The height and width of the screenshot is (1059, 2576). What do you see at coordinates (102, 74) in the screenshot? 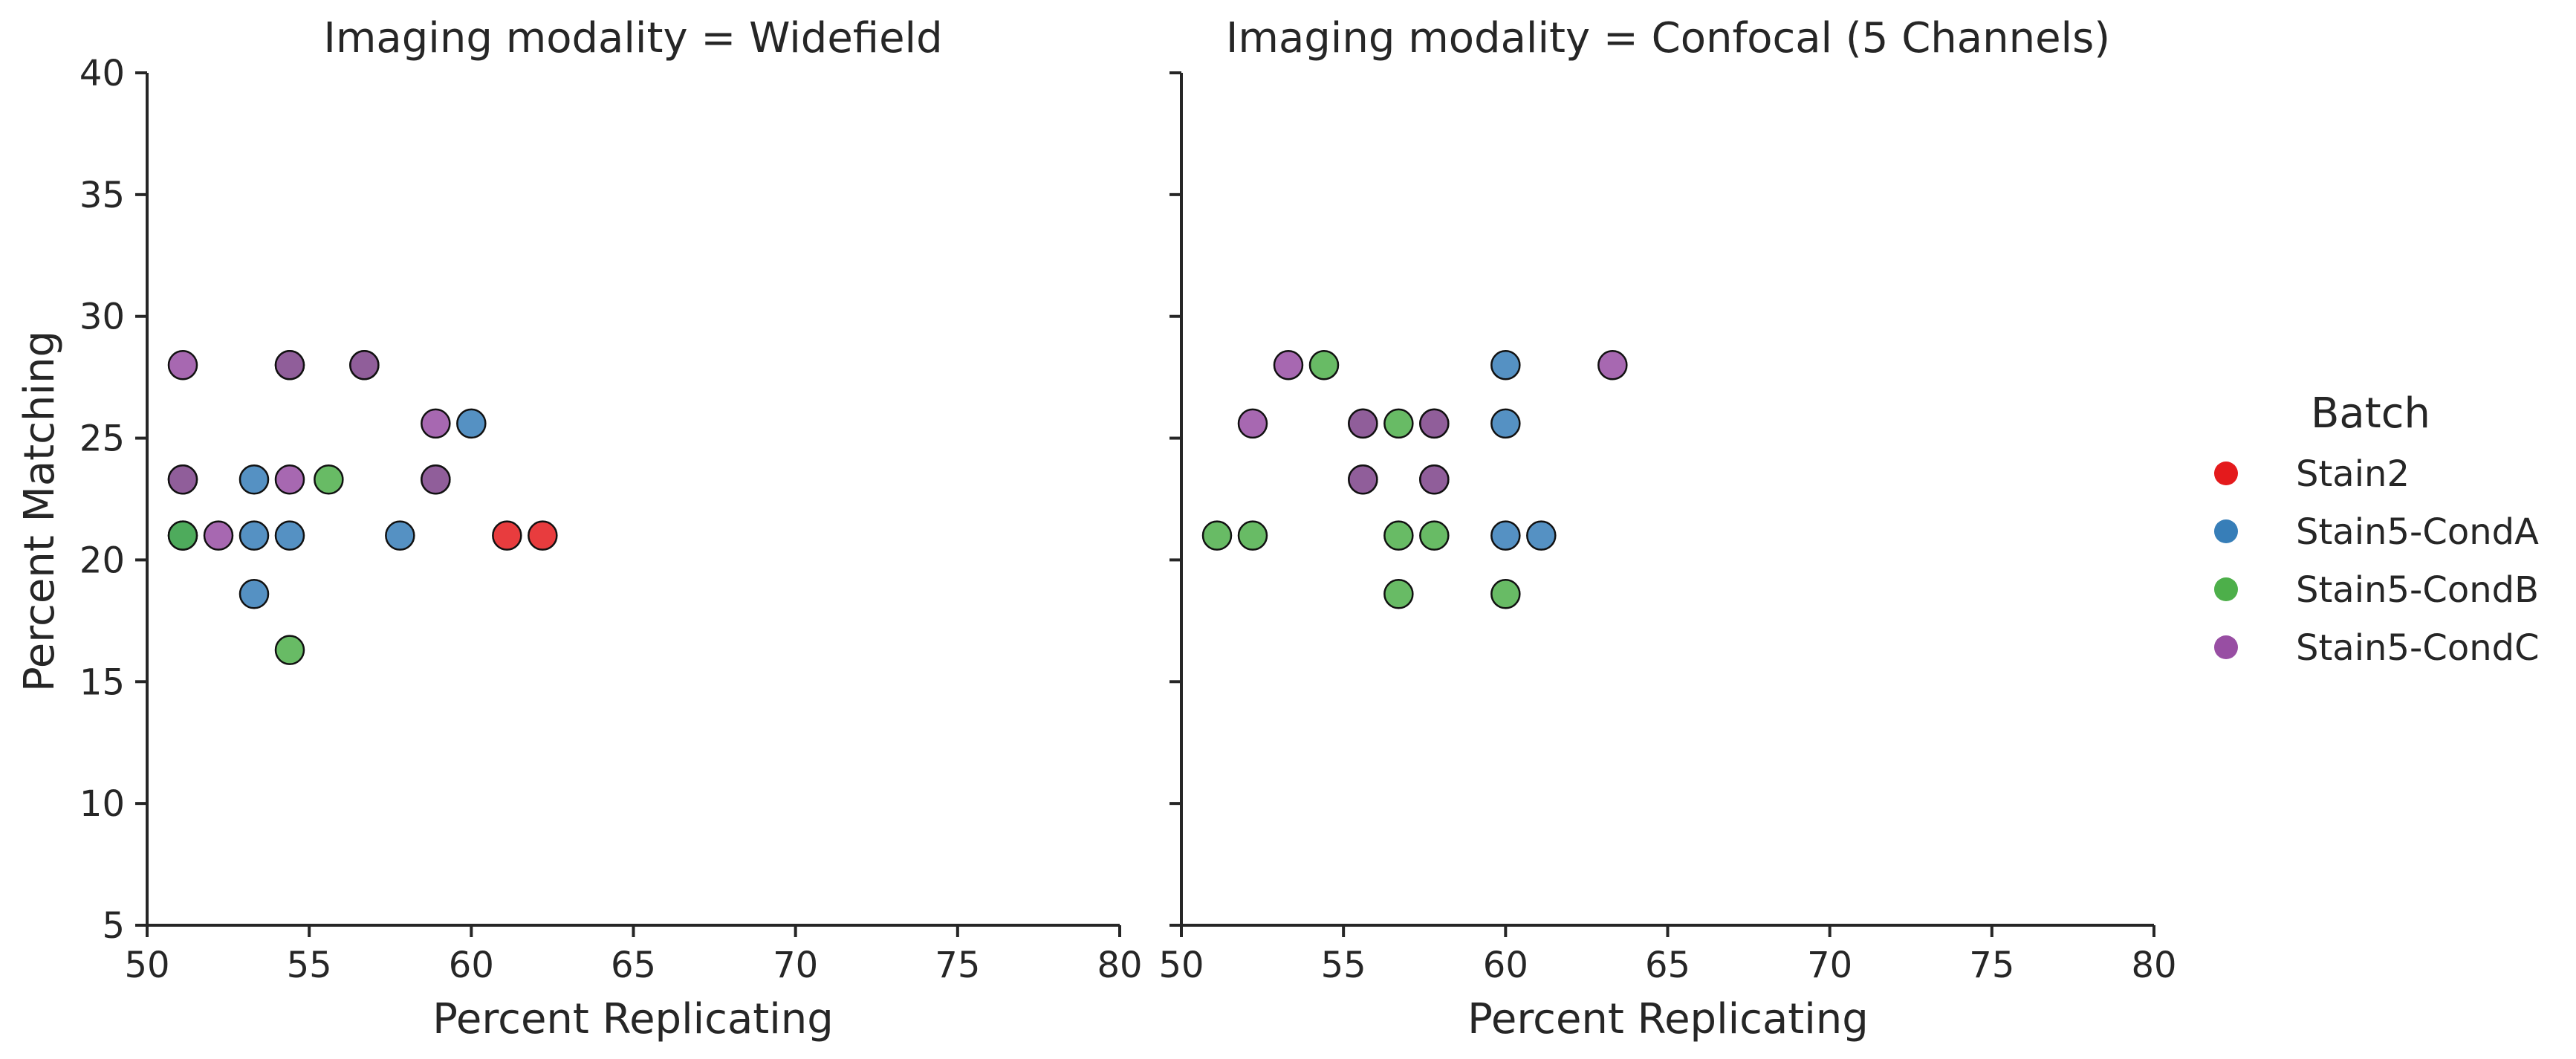
I see `y-tick-label: 40` at bounding box center [102, 74].